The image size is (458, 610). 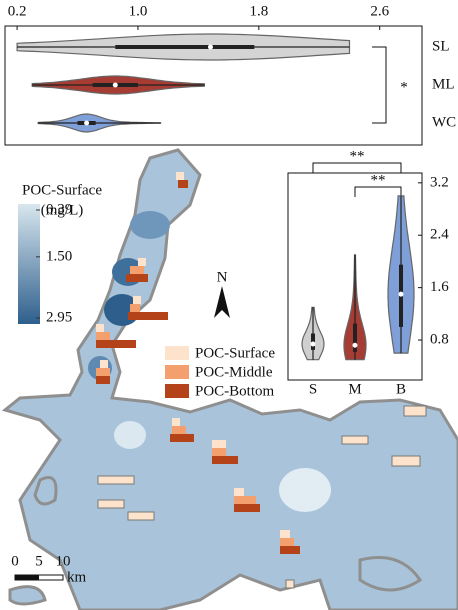 I want to click on scale-label: 5, so click(x=39, y=561).